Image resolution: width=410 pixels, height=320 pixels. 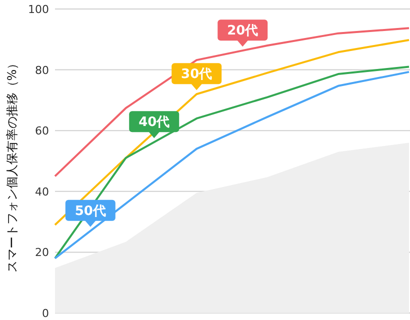 I want to click on y-tick-label: 20, so click(x=42, y=253).